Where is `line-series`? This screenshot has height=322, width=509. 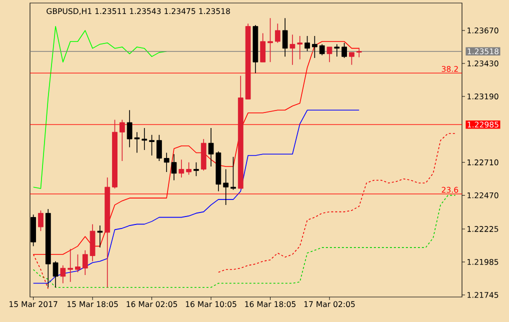
line-series is located at coordinates (99, 107).